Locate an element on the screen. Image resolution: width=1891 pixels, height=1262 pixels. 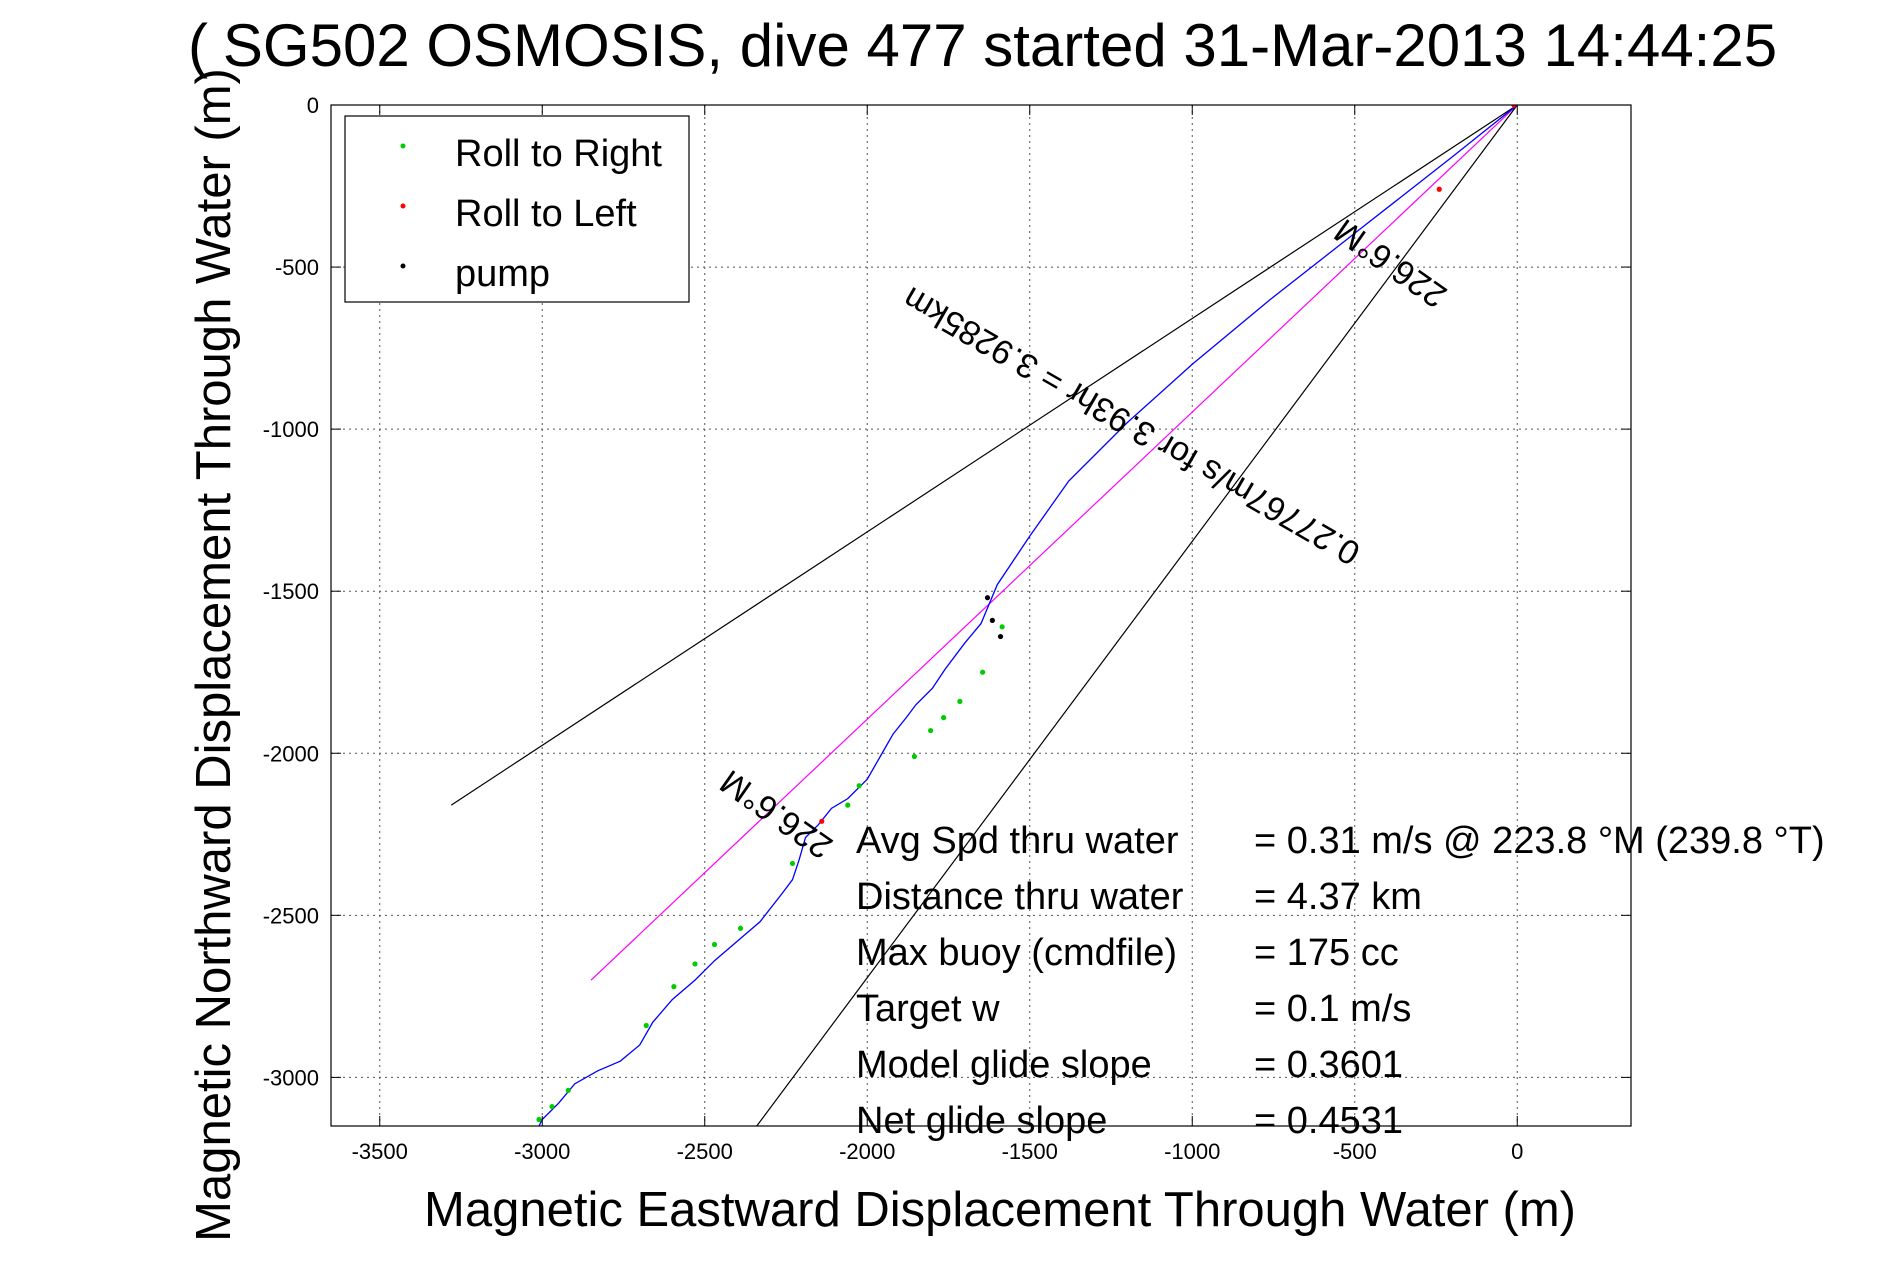
y-tick-label: -3000 is located at coordinates (291, 1077).